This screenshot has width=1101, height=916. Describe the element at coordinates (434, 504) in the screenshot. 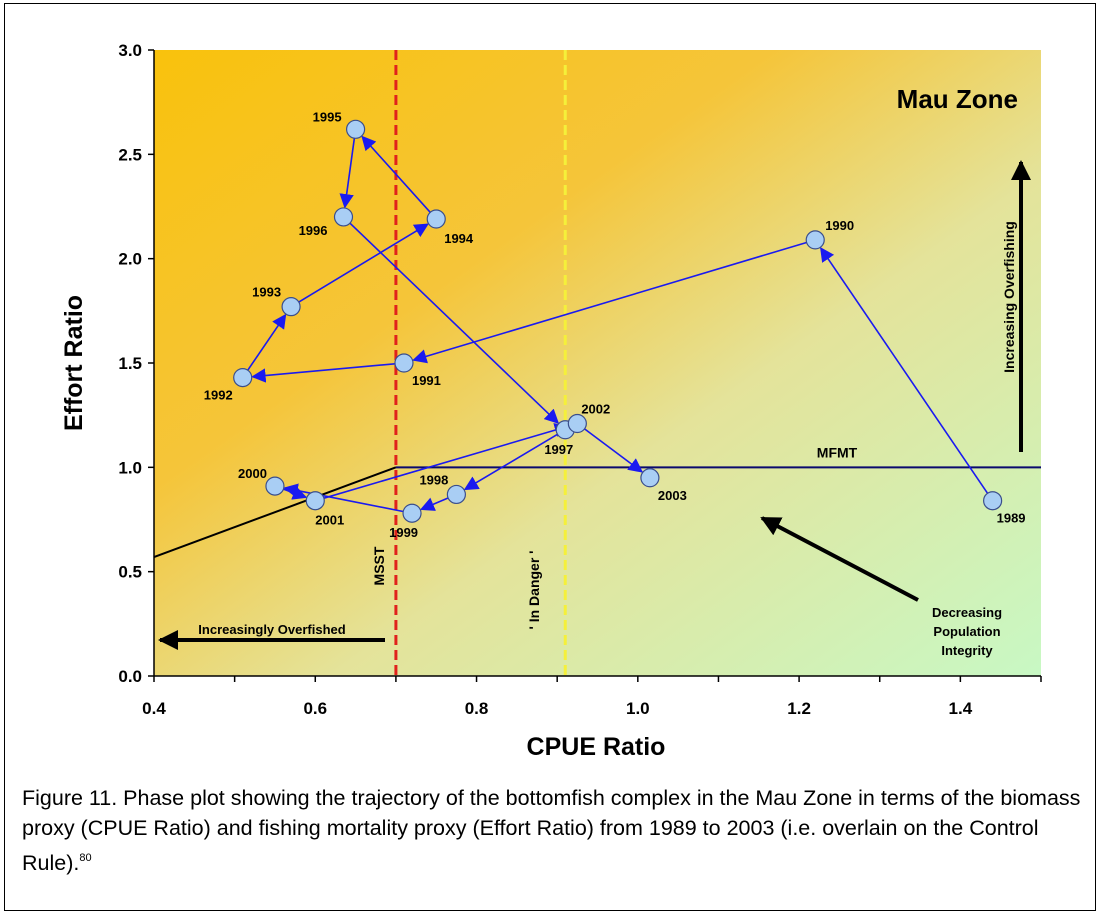

I see `trajectory-segment-1998-1999` at that location.